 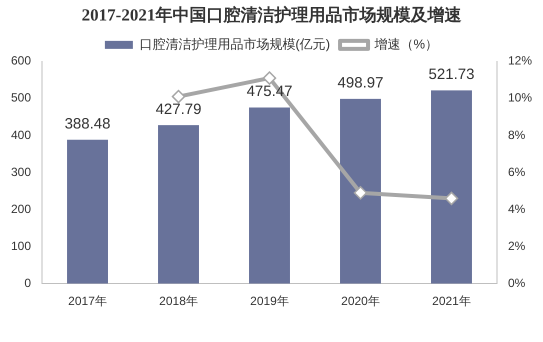 What do you see at coordinates (21, 171) in the screenshot?
I see `y-tick-label: 300` at bounding box center [21, 171].